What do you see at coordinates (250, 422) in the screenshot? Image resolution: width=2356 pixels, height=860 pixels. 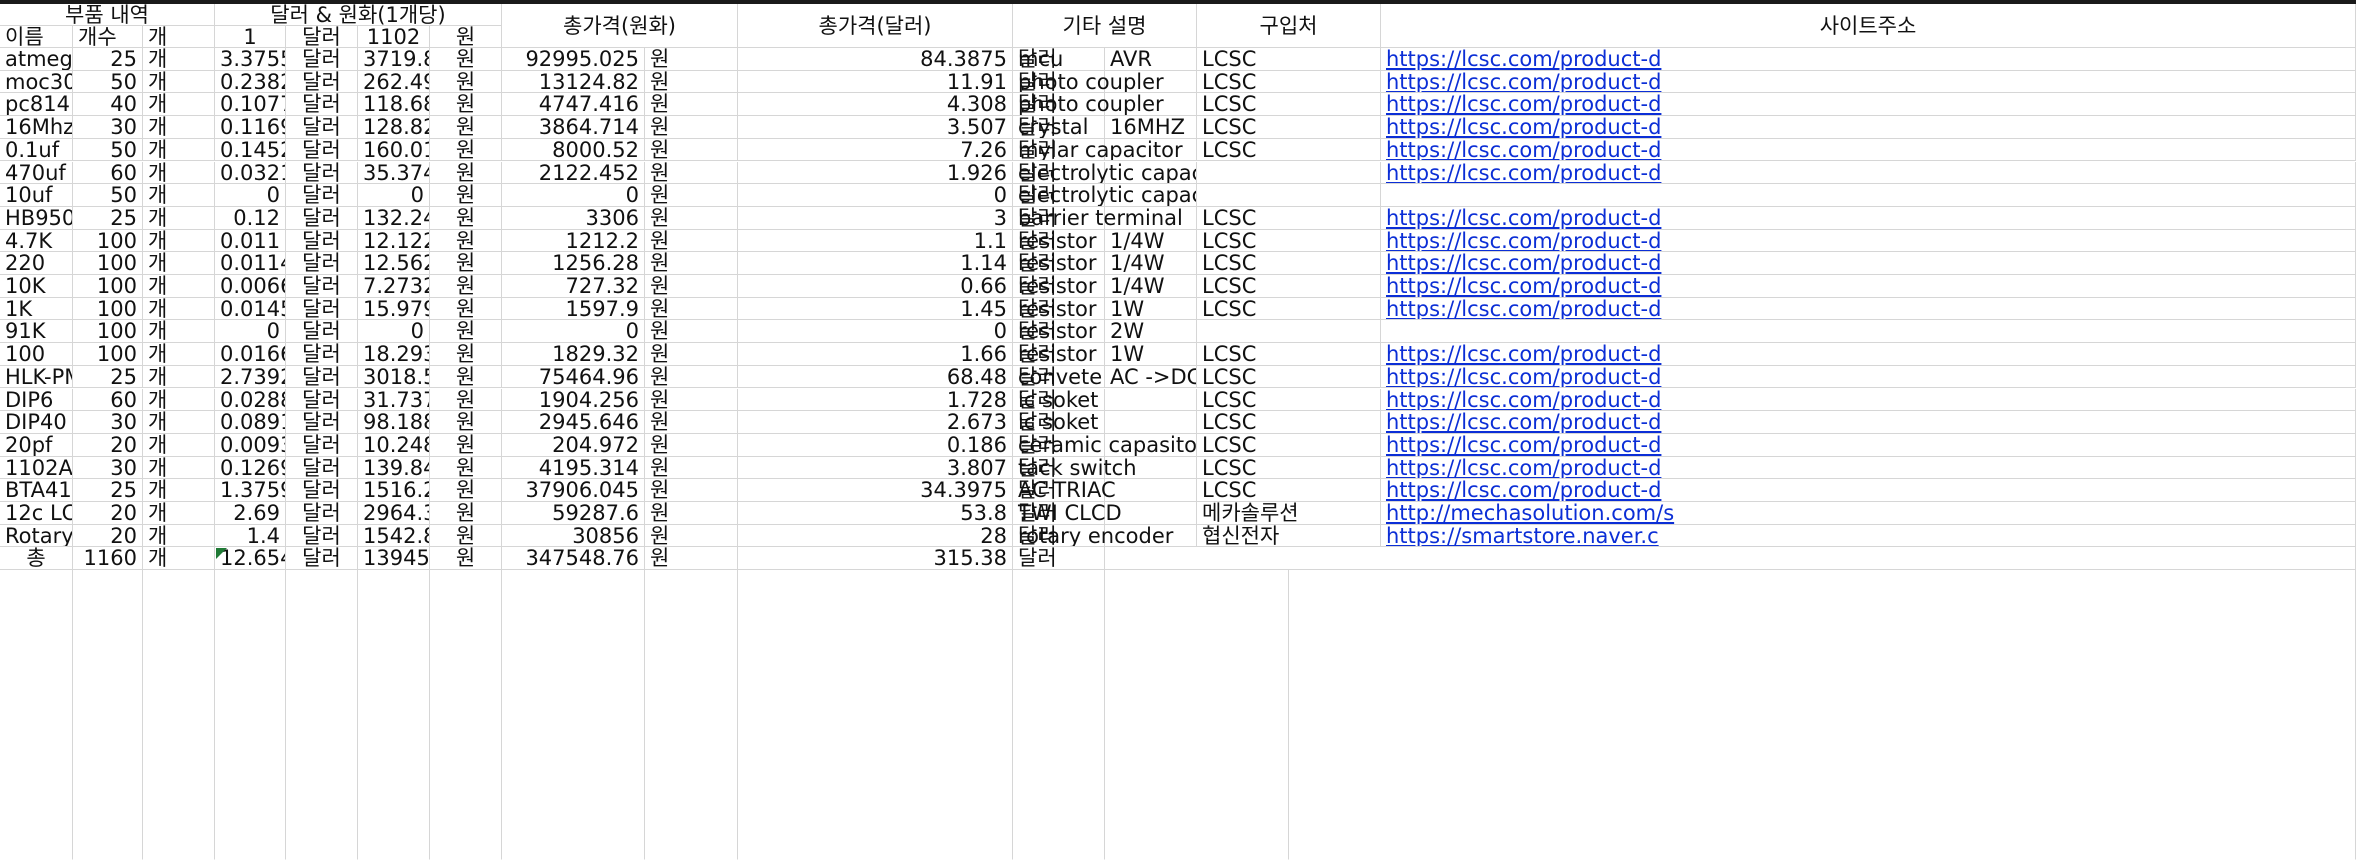 I see `table-row-unit-price-usd: 0.0891` at bounding box center [250, 422].